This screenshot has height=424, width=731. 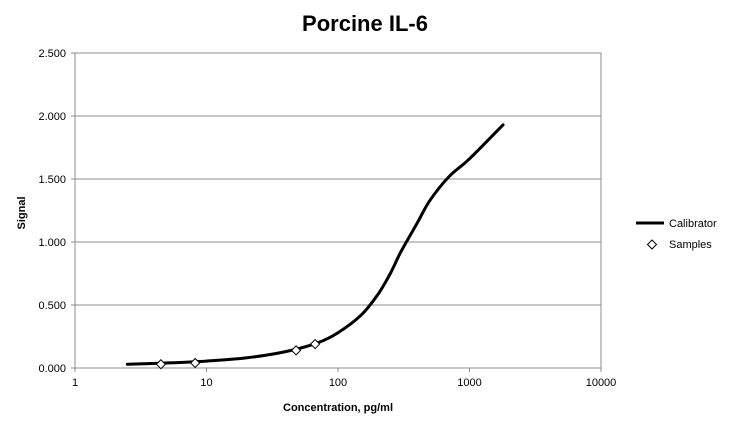 I want to click on chart-title: Porcine IL-6, so click(x=365, y=23).